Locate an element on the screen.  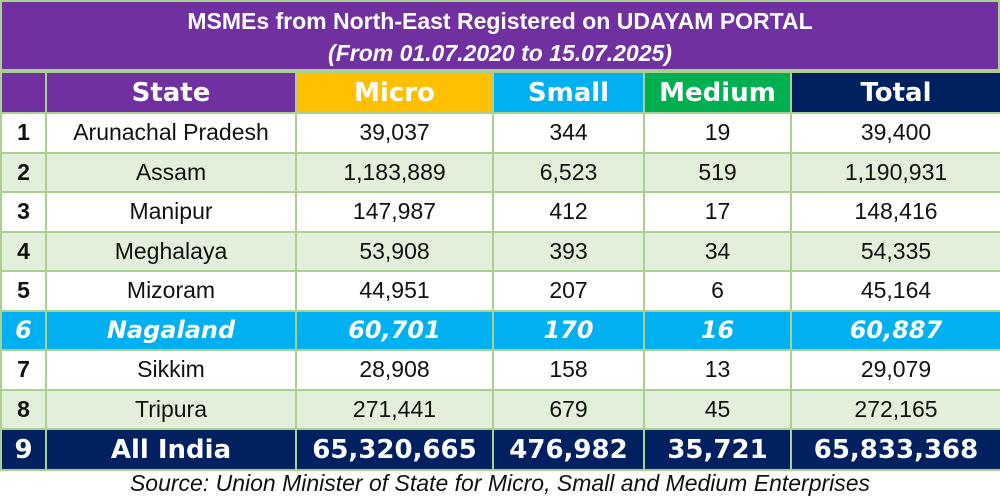
table-row: 4 Meghalaya 53,908 393 34 54,335 is located at coordinates (500, 251).